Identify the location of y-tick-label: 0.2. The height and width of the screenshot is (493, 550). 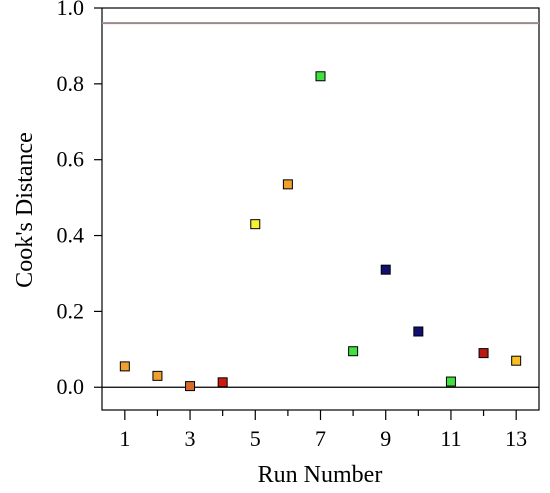
(71, 310).